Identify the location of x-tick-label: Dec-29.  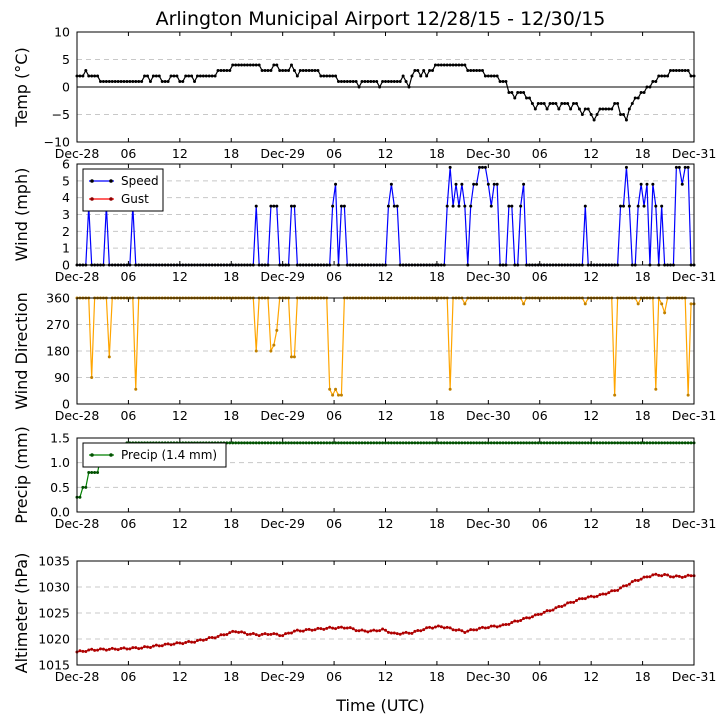
(282, 276).